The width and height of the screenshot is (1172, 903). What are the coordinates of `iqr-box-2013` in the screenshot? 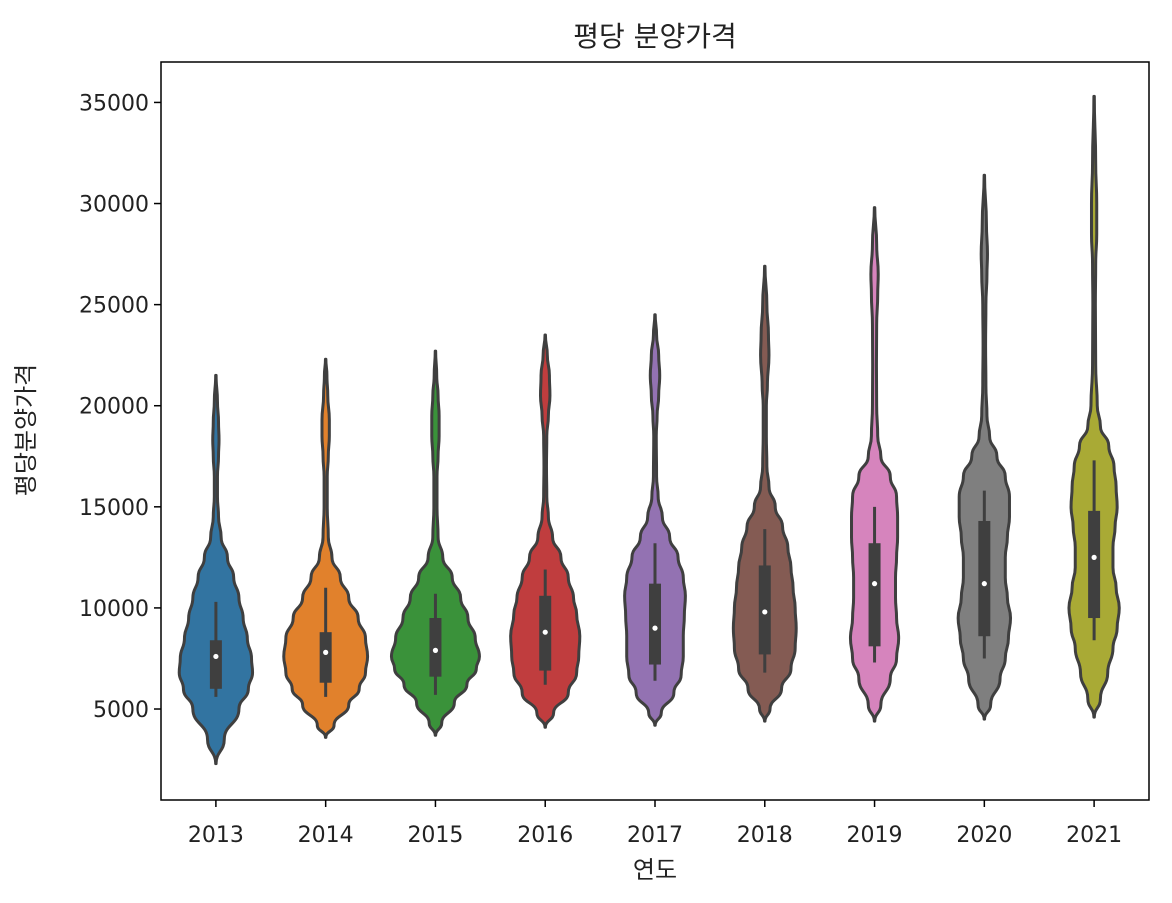 It's located at (215, 664).